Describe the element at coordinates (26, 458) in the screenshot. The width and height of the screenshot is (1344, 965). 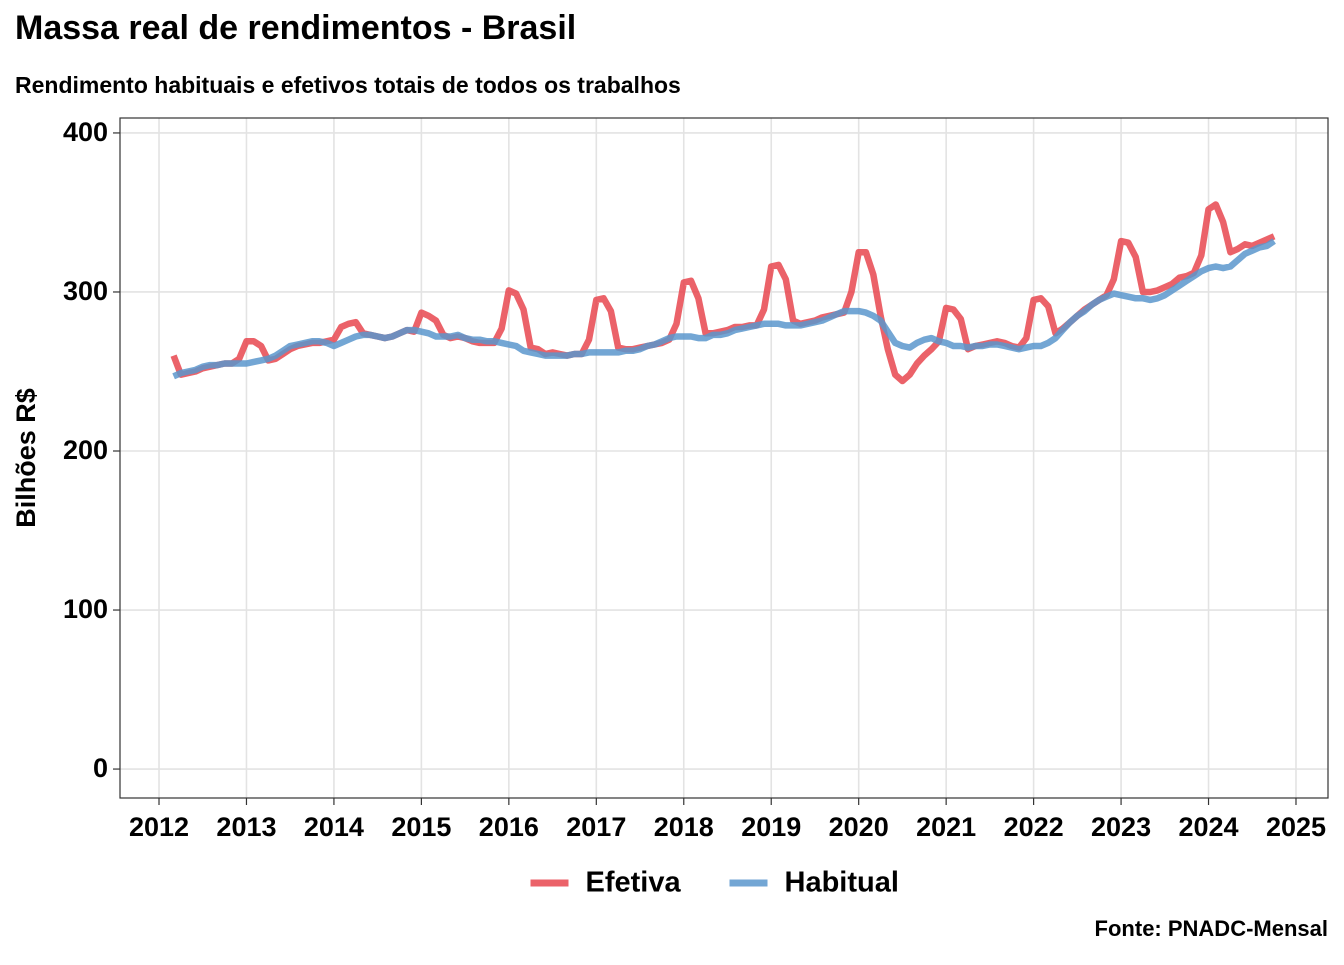
I see `y-axis-label: Bilhões R$` at that location.